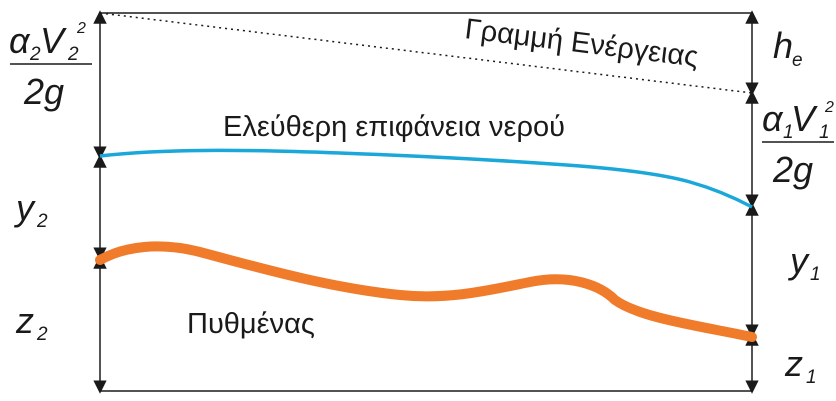 This screenshot has height=401, width=836. What do you see at coordinates (42, 221) in the screenshot?
I see `left-depth-sub: 2` at bounding box center [42, 221].